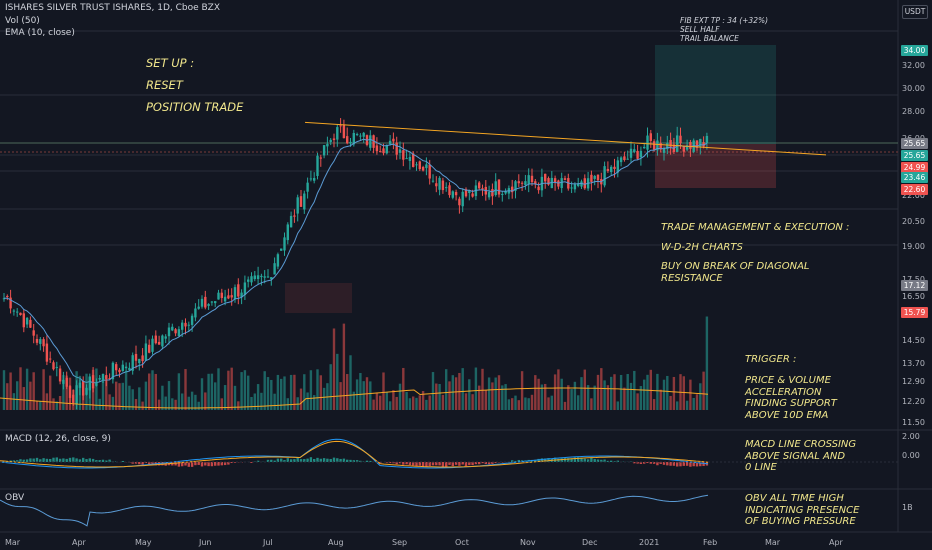 The height and width of the screenshot is (550, 932). I want to click on time-axis-tick: Oct, so click(462, 542).